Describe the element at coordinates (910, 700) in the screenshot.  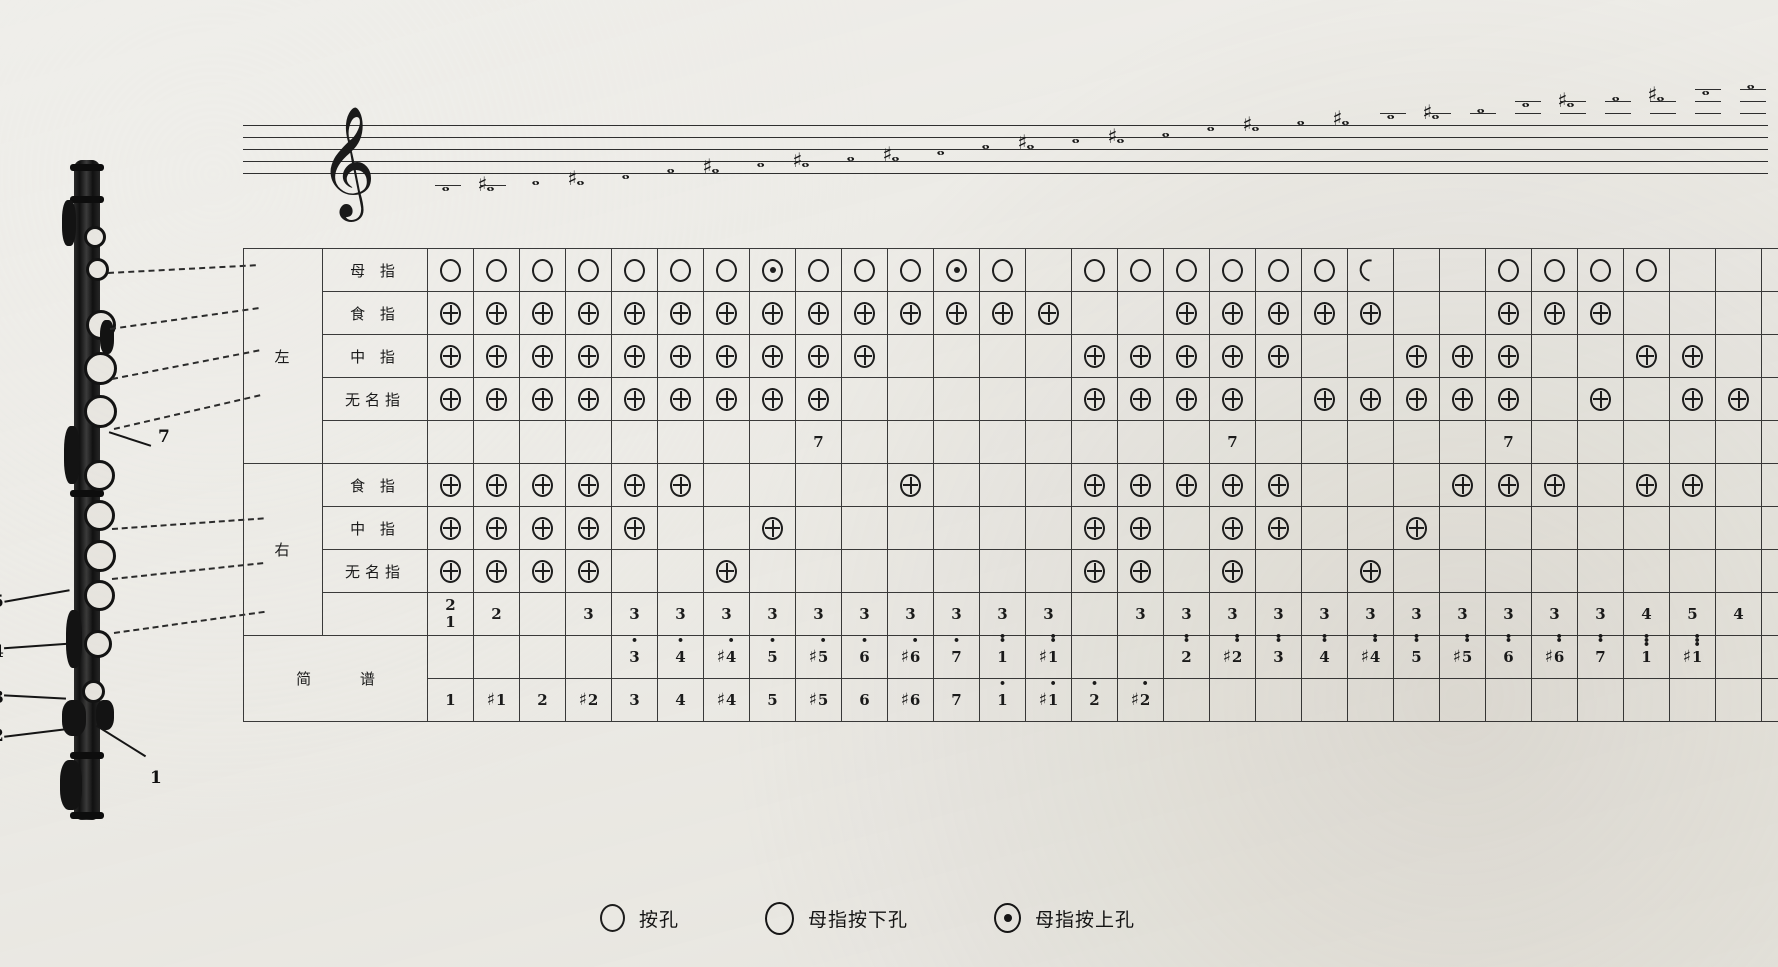
I see `jianpu-lower-cell-10: ♯6` at that location.